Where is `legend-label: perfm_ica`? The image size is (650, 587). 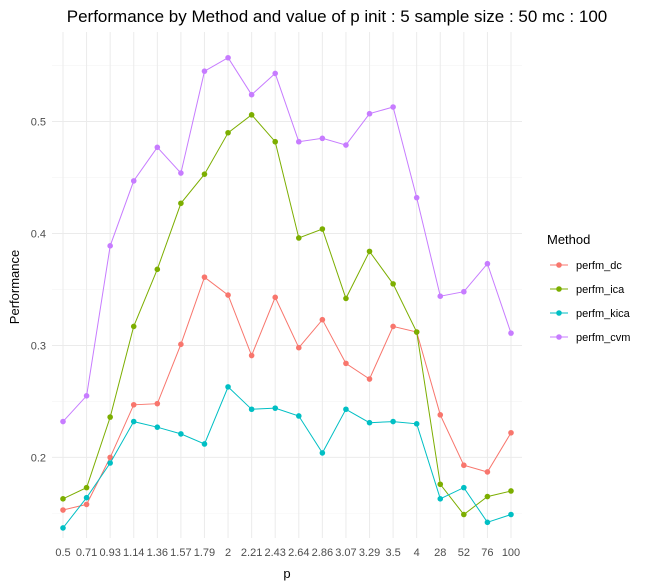
legend-label: perfm_ica is located at coordinates (600, 290).